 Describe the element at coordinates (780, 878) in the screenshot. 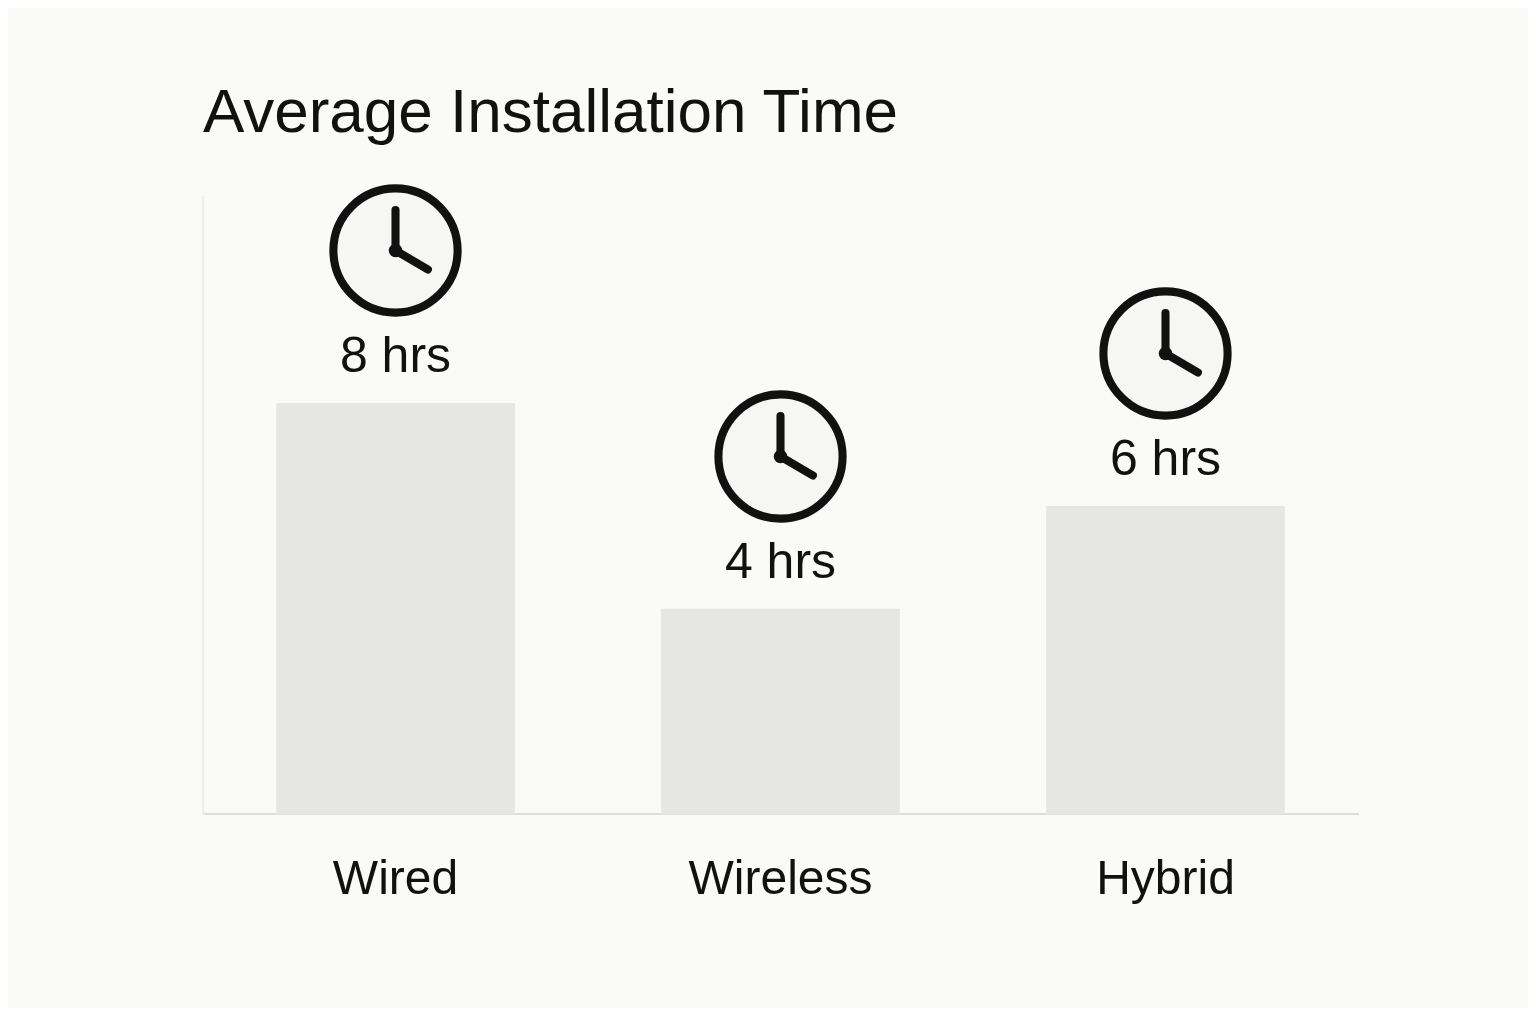

I see `x-tick-label: Wireless` at that location.